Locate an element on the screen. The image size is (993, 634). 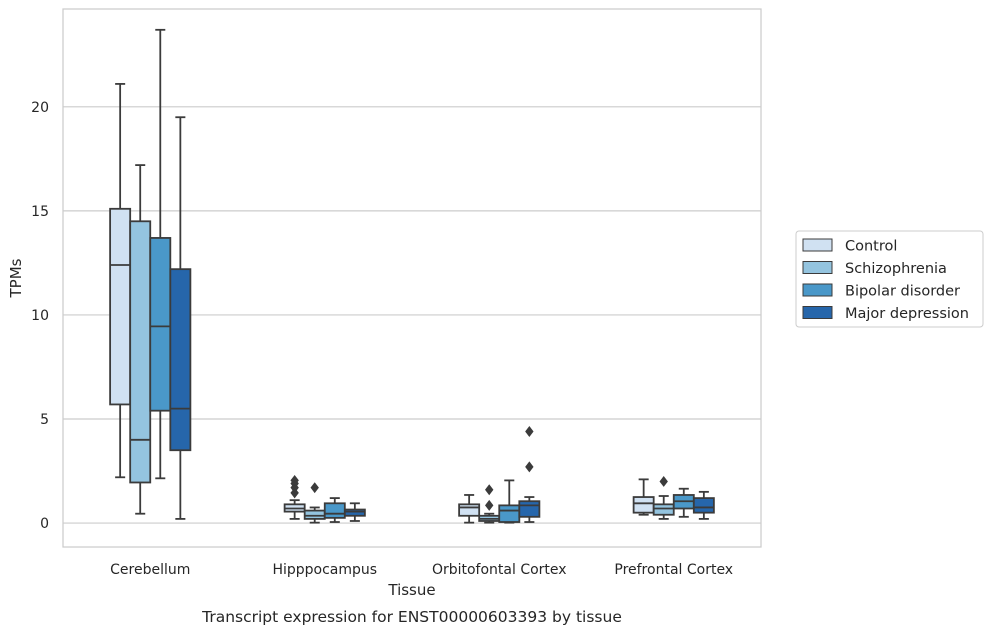
y-axis-ticks: 0 5 10 15 20 is located at coordinates (40, 316).